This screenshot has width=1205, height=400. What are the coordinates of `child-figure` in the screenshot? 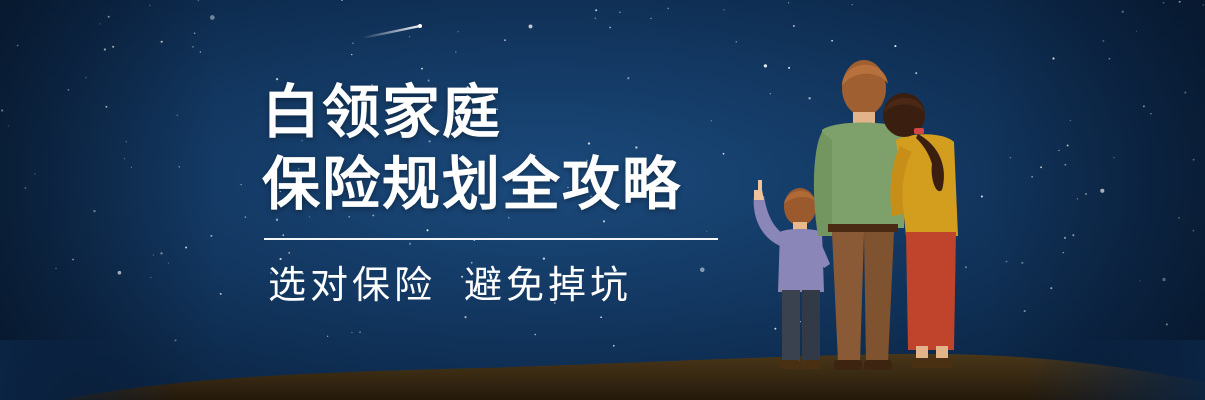 It's located at (791, 274).